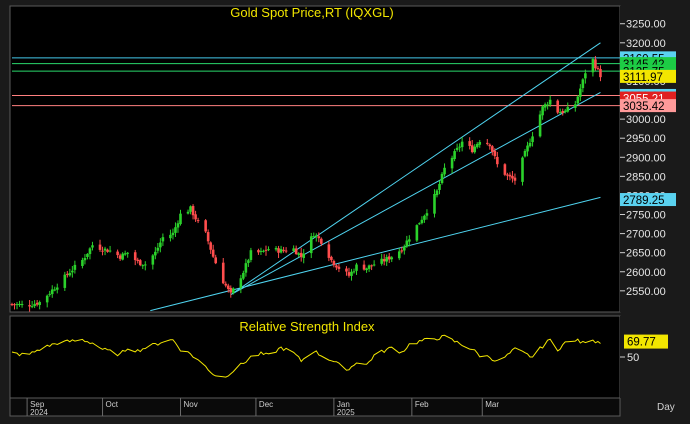 The image size is (690, 424). I want to click on price-tick-label: 3200.00, so click(646, 44).